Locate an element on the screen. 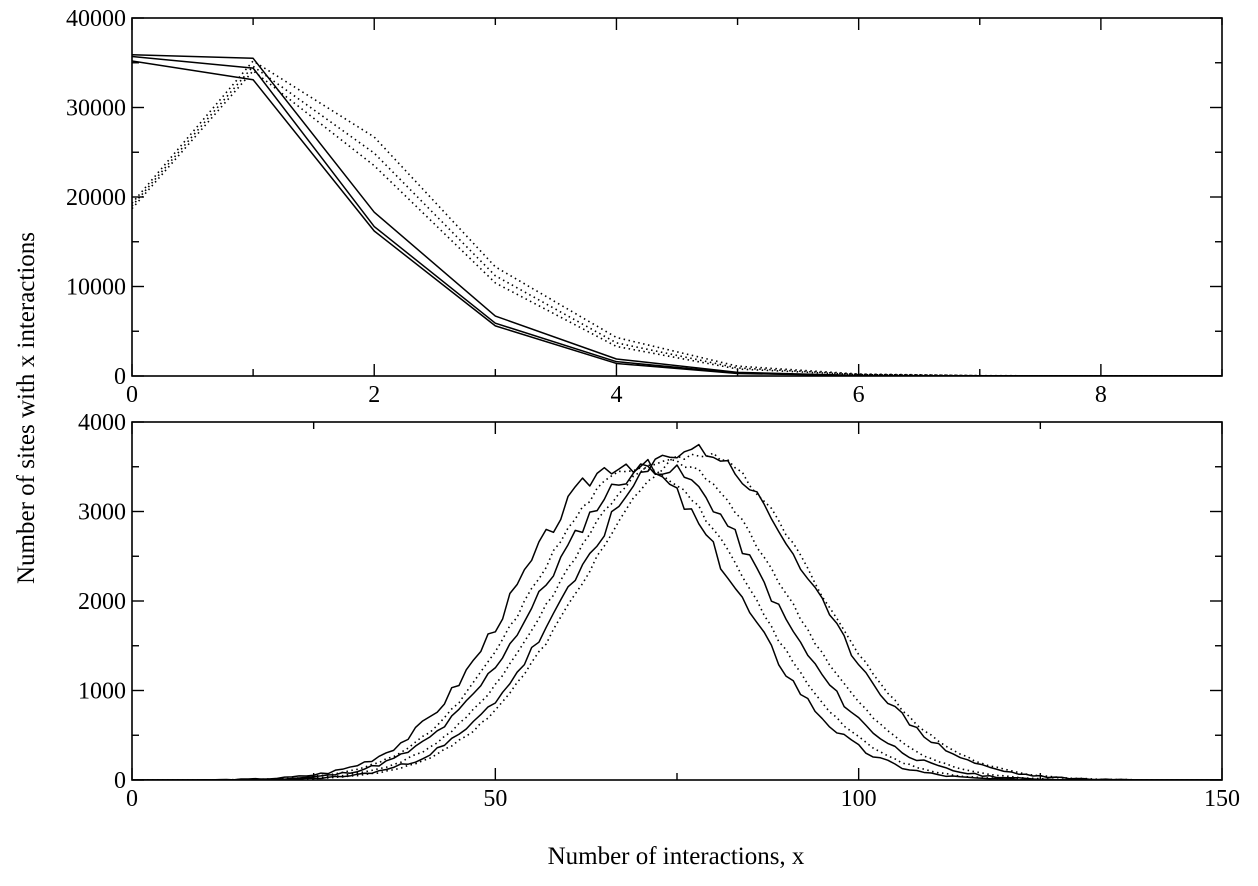  bottom-y-tick-label: 1000 is located at coordinates (102, 692).